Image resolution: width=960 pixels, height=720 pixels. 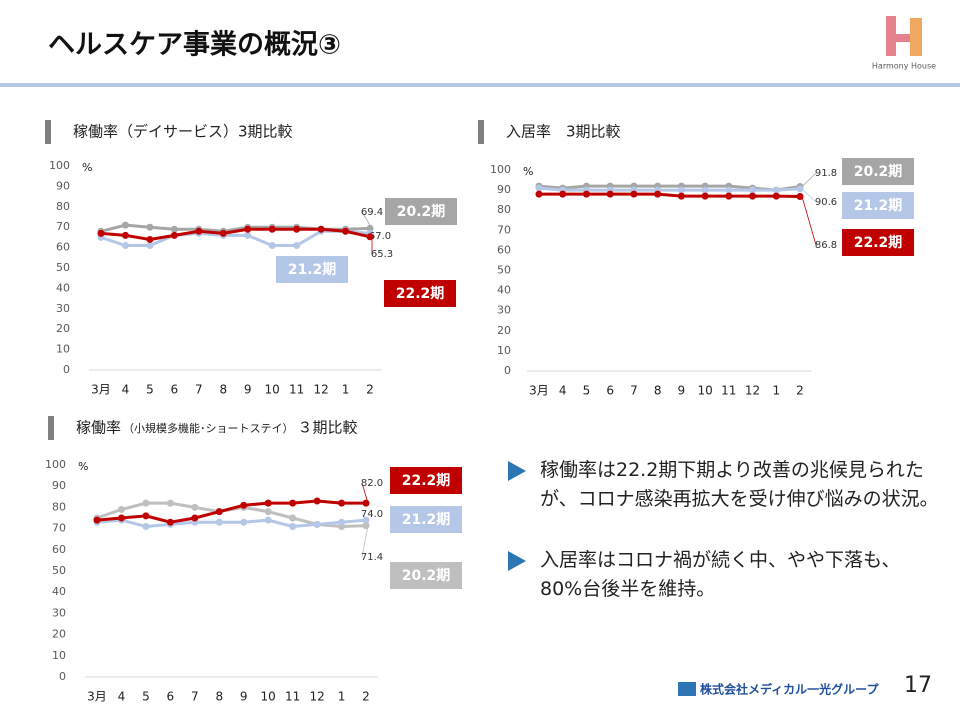 What do you see at coordinates (244, 697) in the screenshot?
I see `x-tick-label: 9` at bounding box center [244, 697].